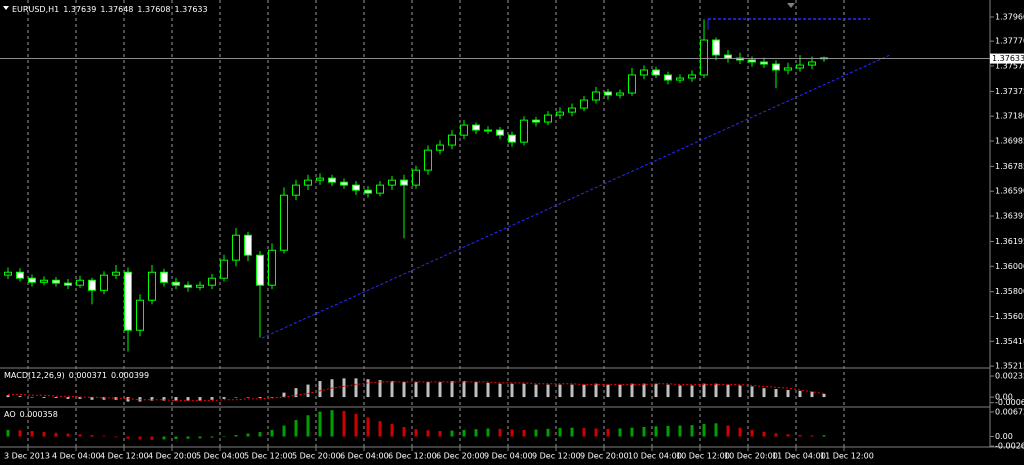 This screenshot has width=1024, height=465. Describe the element at coordinates (220, 456) in the screenshot. I see `x-tick-label: 5 Dec 04:00` at that location.